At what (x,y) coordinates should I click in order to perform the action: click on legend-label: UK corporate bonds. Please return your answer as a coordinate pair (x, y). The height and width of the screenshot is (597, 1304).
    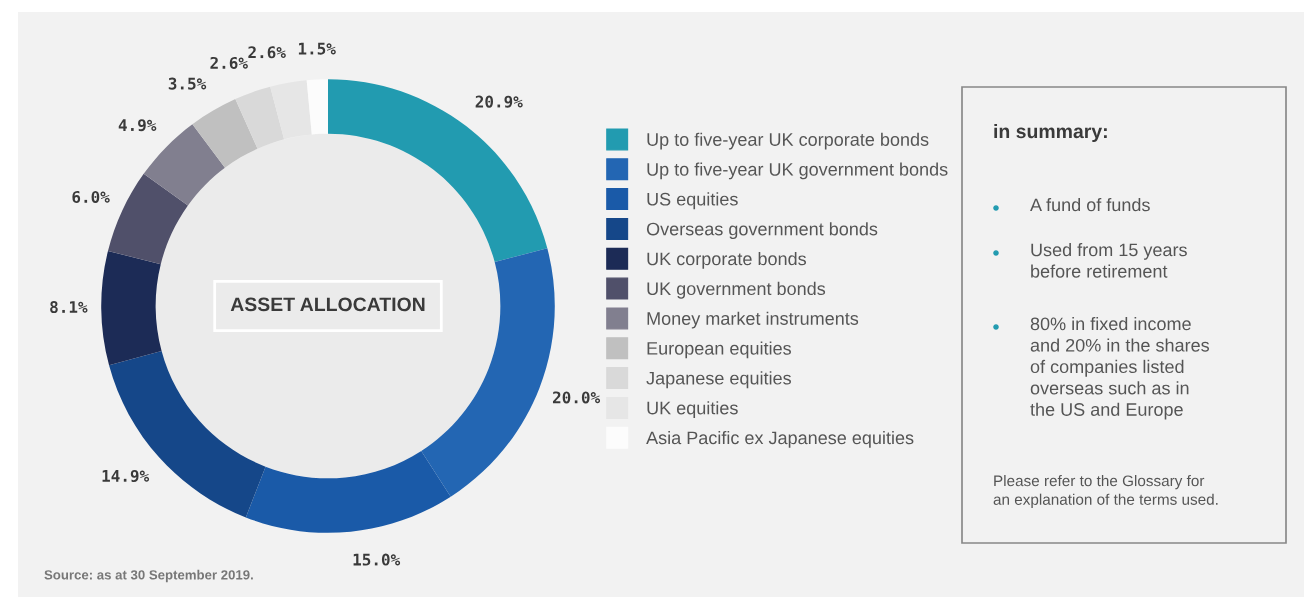
    Looking at the image, I should click on (727, 260).